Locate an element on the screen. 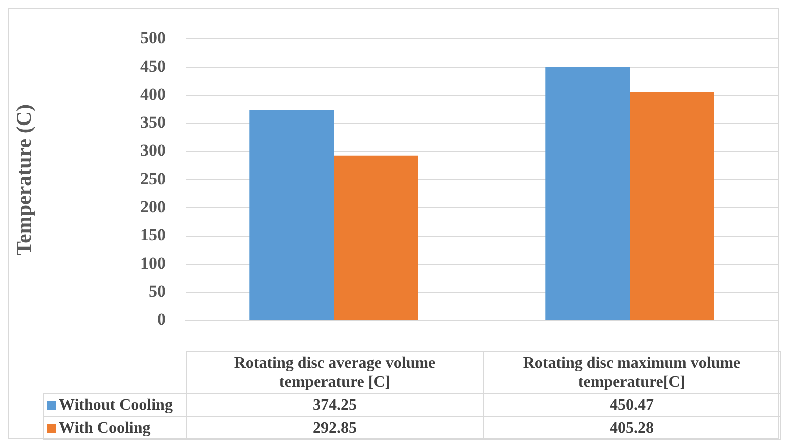 This screenshot has height=447, width=787. data-label: 292.85 is located at coordinates (335, 428).